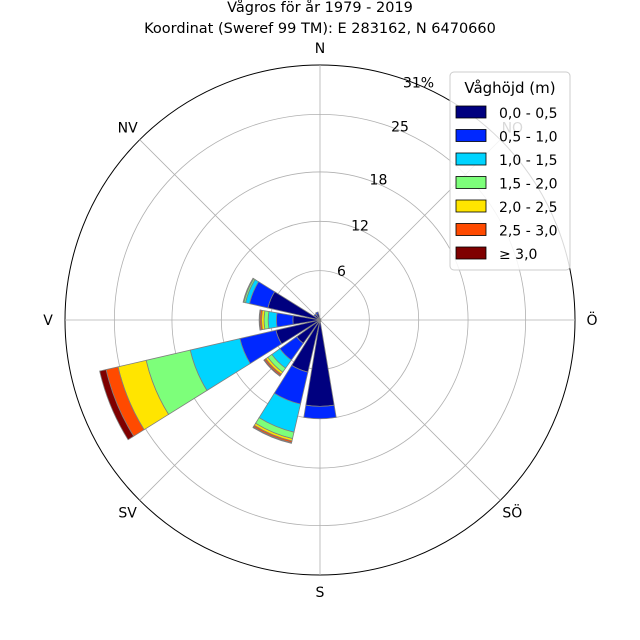  What do you see at coordinates (48, 321) in the screenshot?
I see `direction-label: V` at bounding box center [48, 321].